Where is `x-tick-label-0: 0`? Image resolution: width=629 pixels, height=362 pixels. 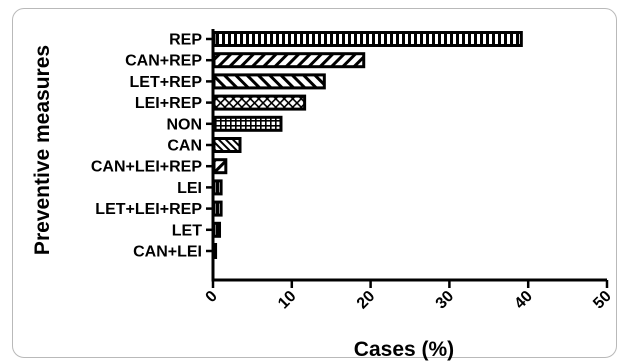
x-tick-label-0: 0 is located at coordinates (212, 297).